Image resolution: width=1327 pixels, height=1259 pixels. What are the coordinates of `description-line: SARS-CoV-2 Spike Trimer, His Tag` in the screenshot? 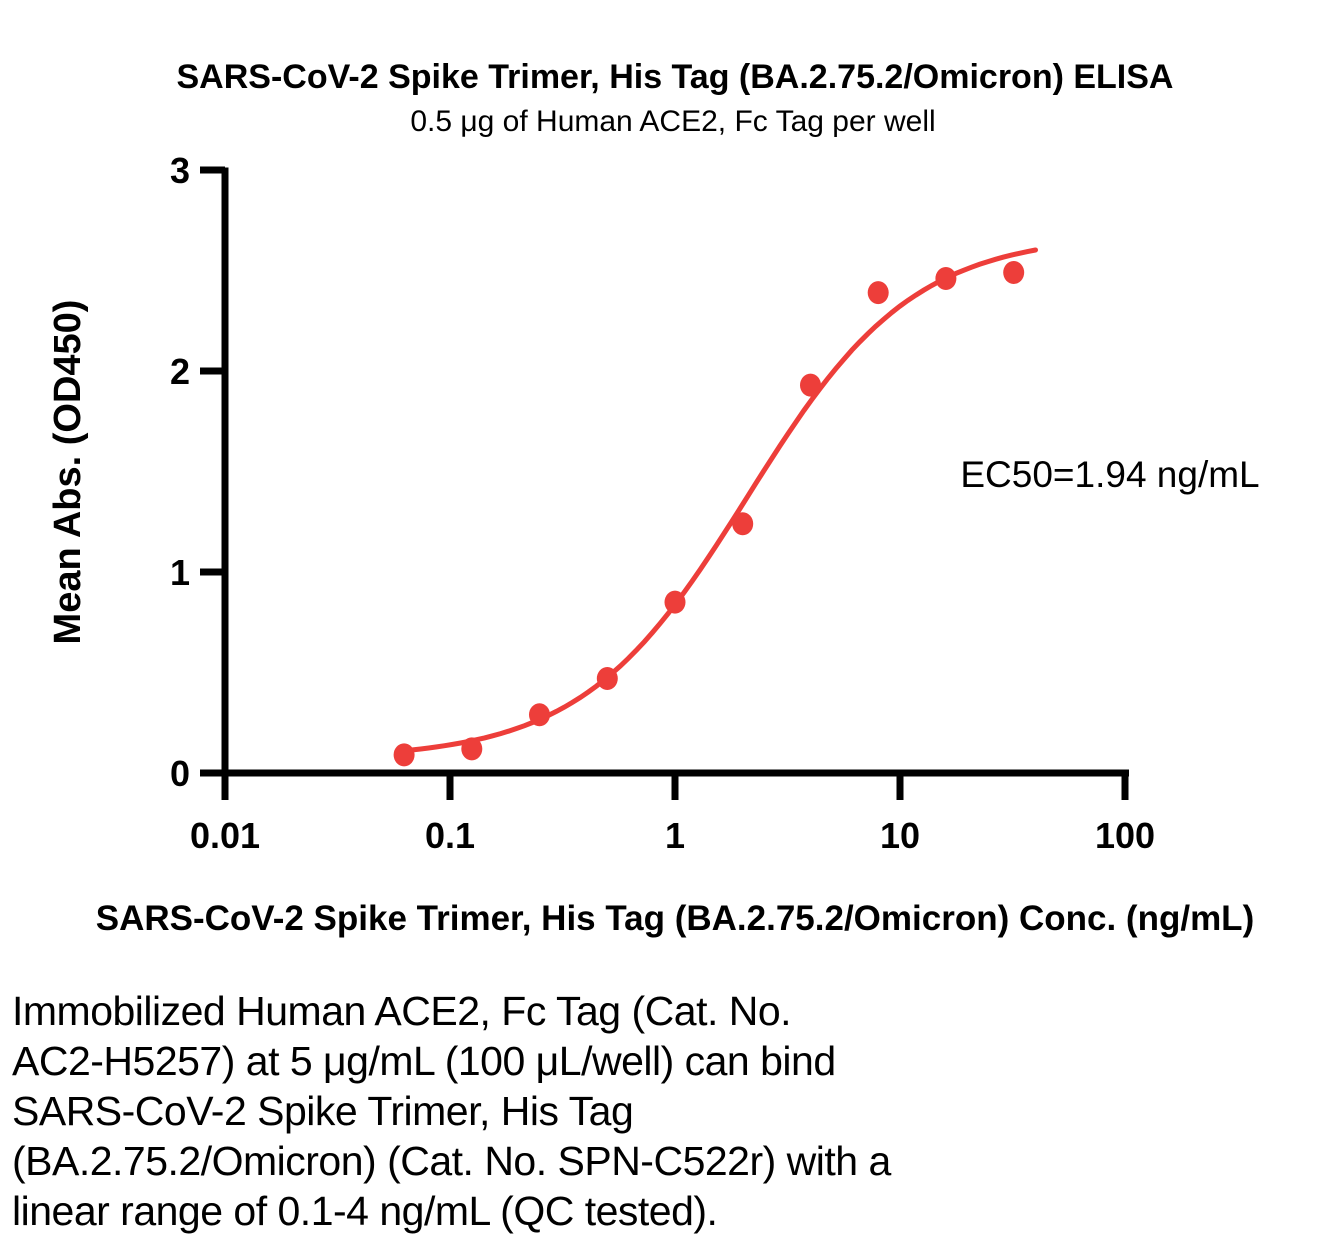 It's located at (323, 1111).